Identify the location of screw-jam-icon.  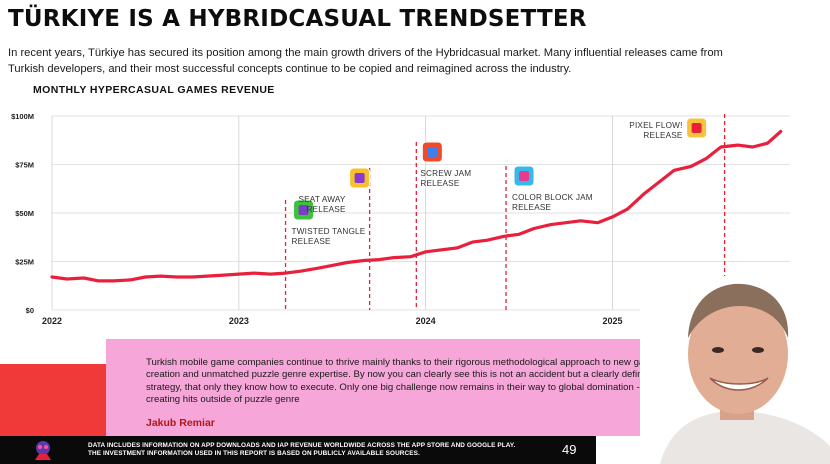
(432, 152).